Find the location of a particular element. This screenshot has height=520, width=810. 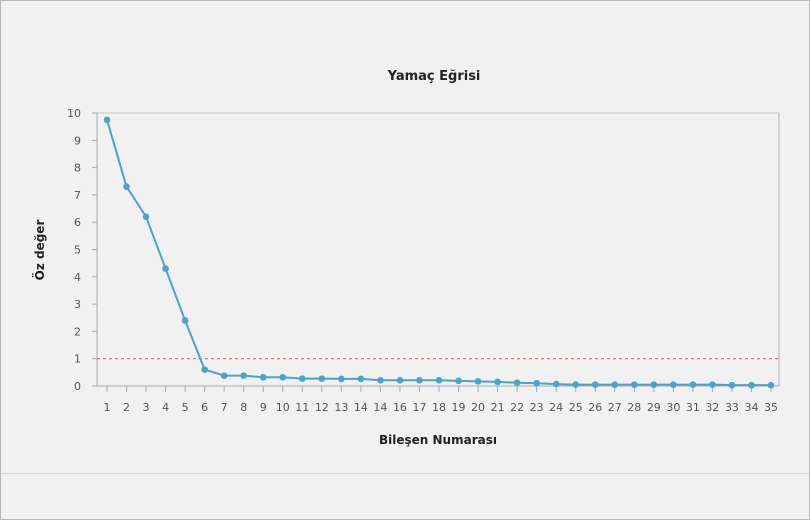

x-tick-label: 24 is located at coordinates (556, 407).